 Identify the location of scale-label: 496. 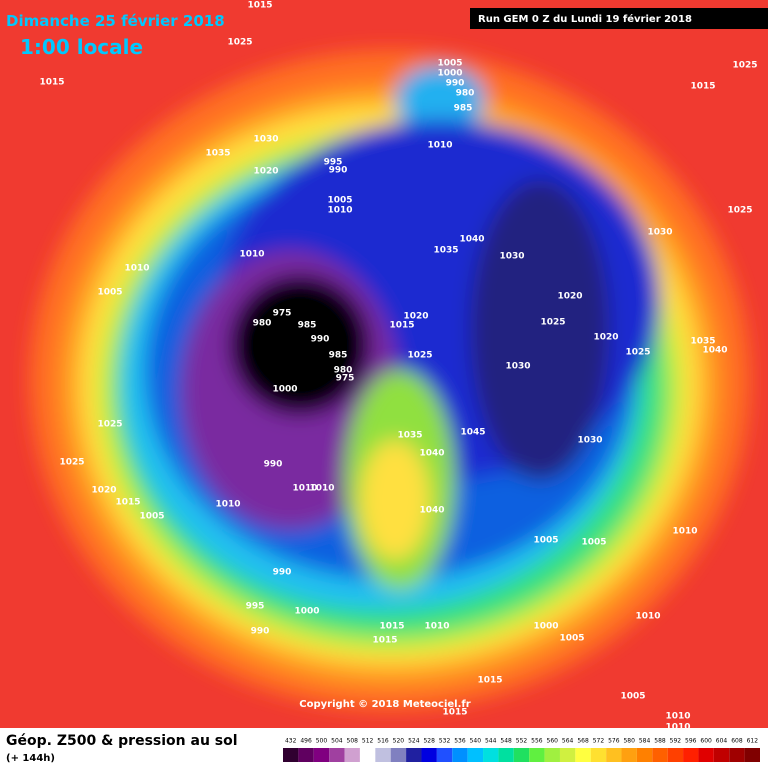
(306, 741).